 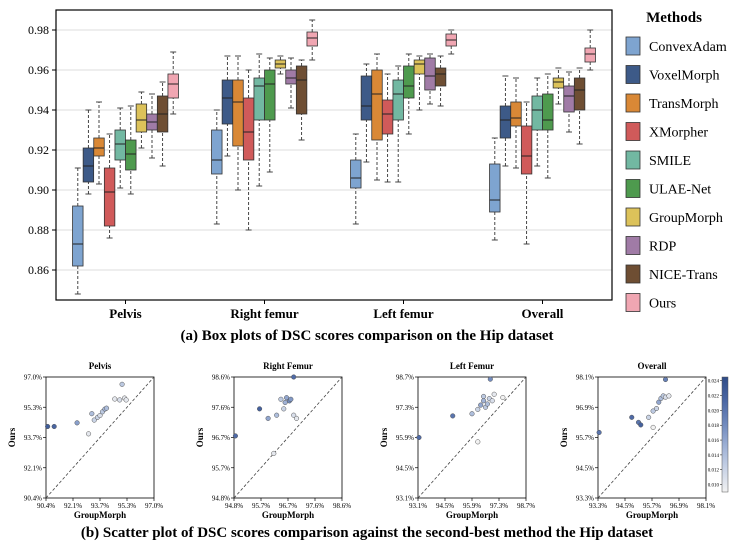 What do you see at coordinates (680, 190) in the screenshot?
I see `legend-label: ULAE-Net` at bounding box center [680, 190].